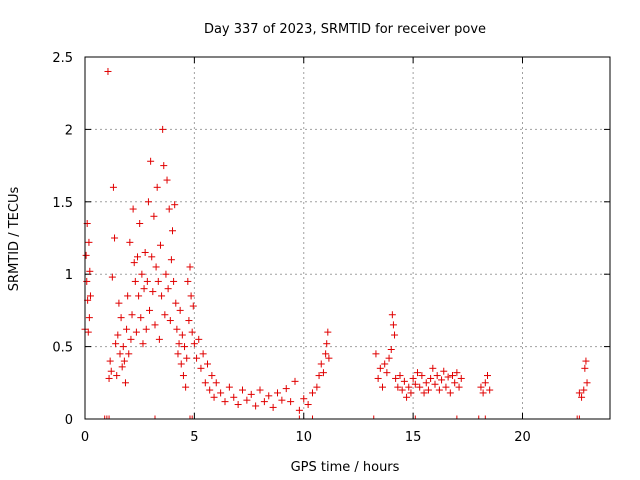  What do you see at coordinates (303, 437) in the screenshot?
I see `x-tick-label: 10` at bounding box center [303, 437].